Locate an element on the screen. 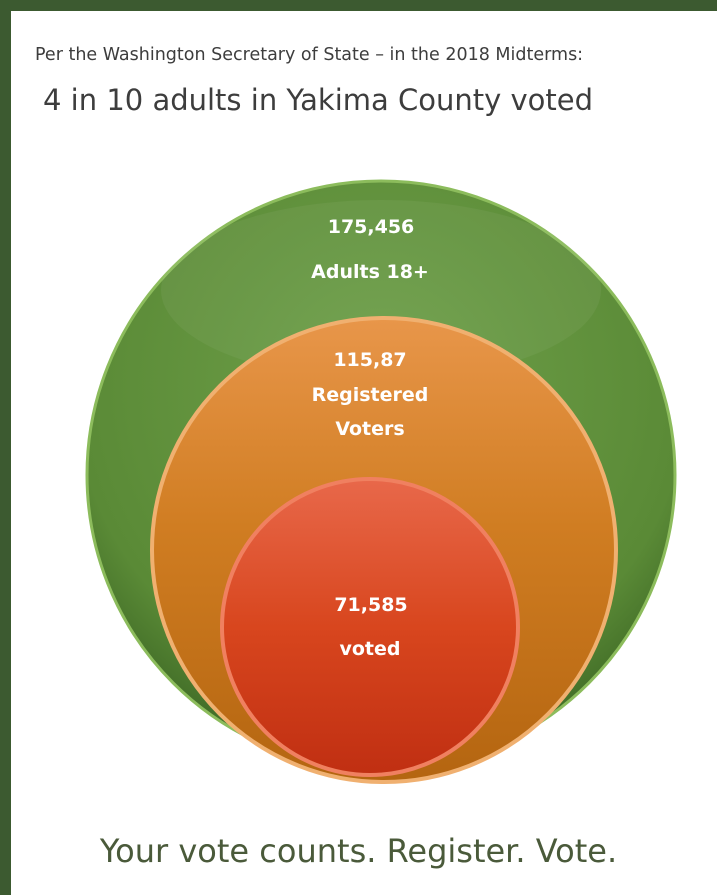  chart-title: 4 in 10 adults in Yakima County voted is located at coordinates (318, 100).